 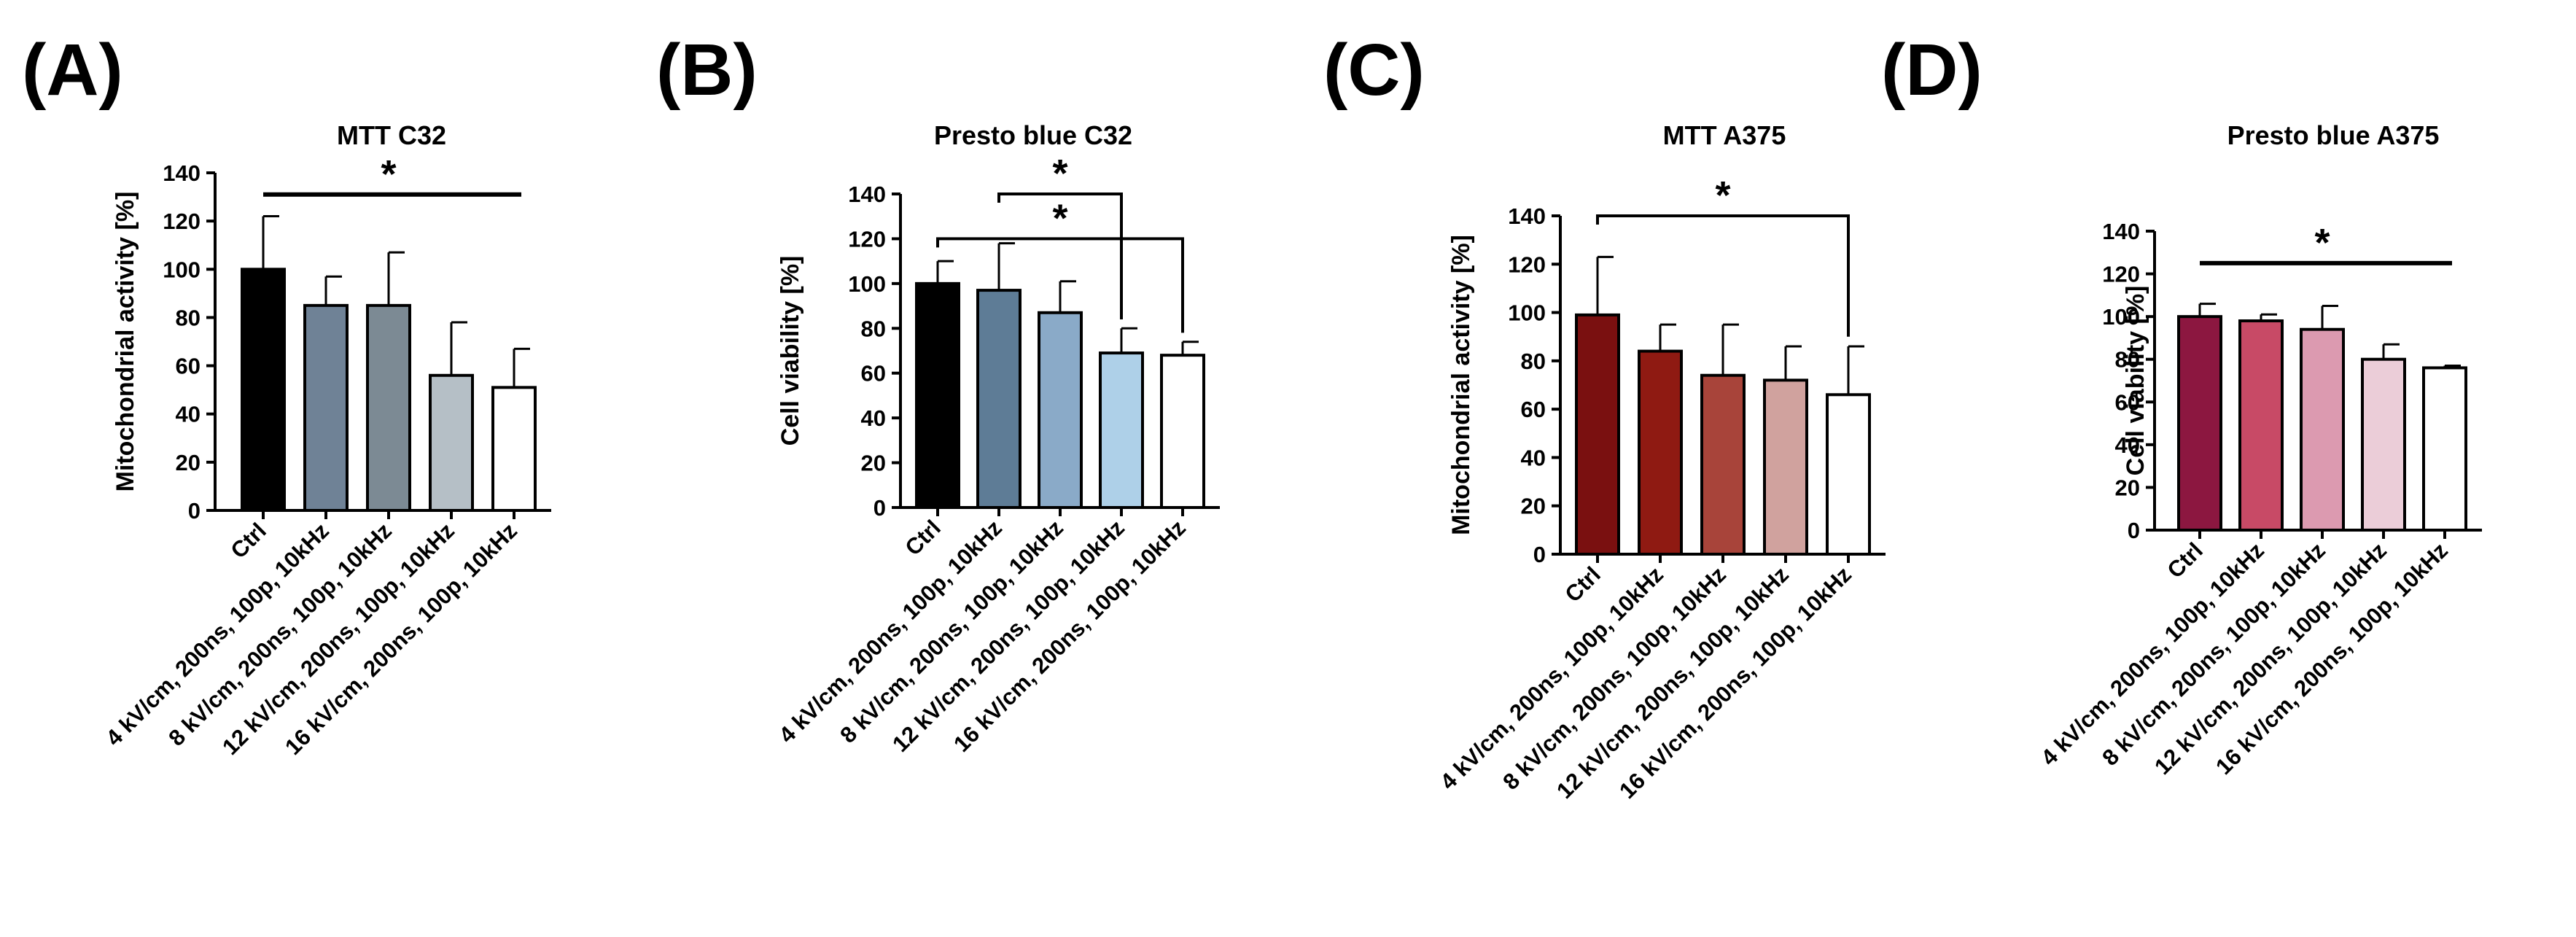 What do you see at coordinates (1374, 70) in the screenshot?
I see `panel-label: (C)` at bounding box center [1374, 70].